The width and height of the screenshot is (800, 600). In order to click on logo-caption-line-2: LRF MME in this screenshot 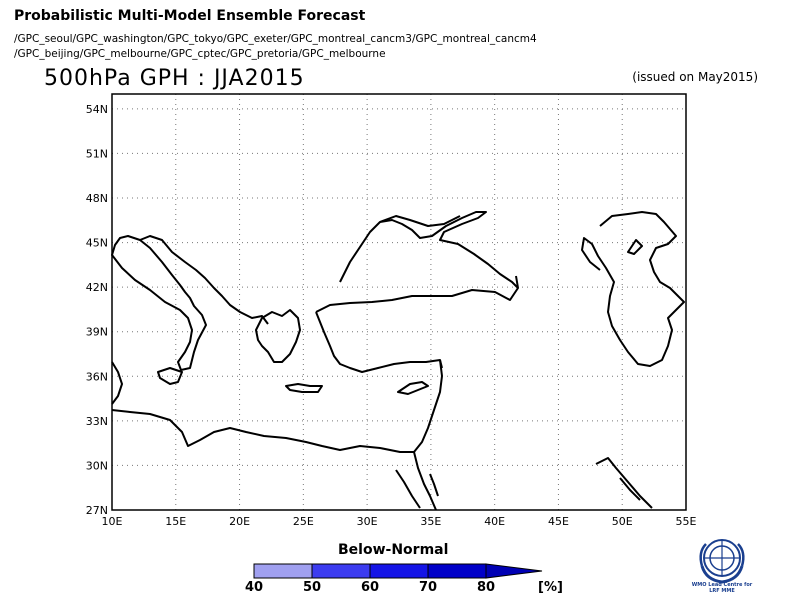, I will do `click(722, 591)`.